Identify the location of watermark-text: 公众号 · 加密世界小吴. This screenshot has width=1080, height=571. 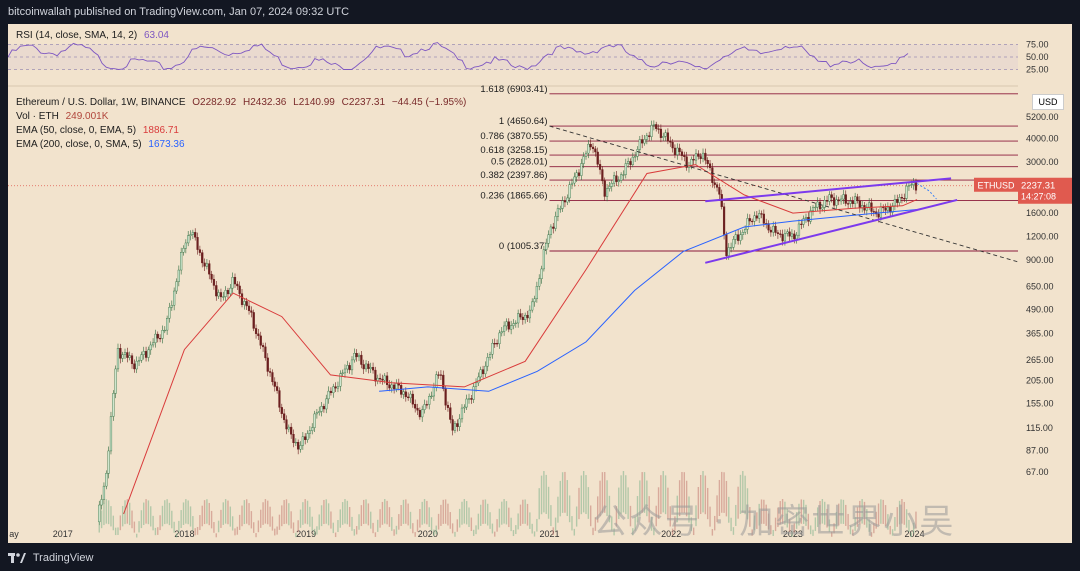
(774, 522).